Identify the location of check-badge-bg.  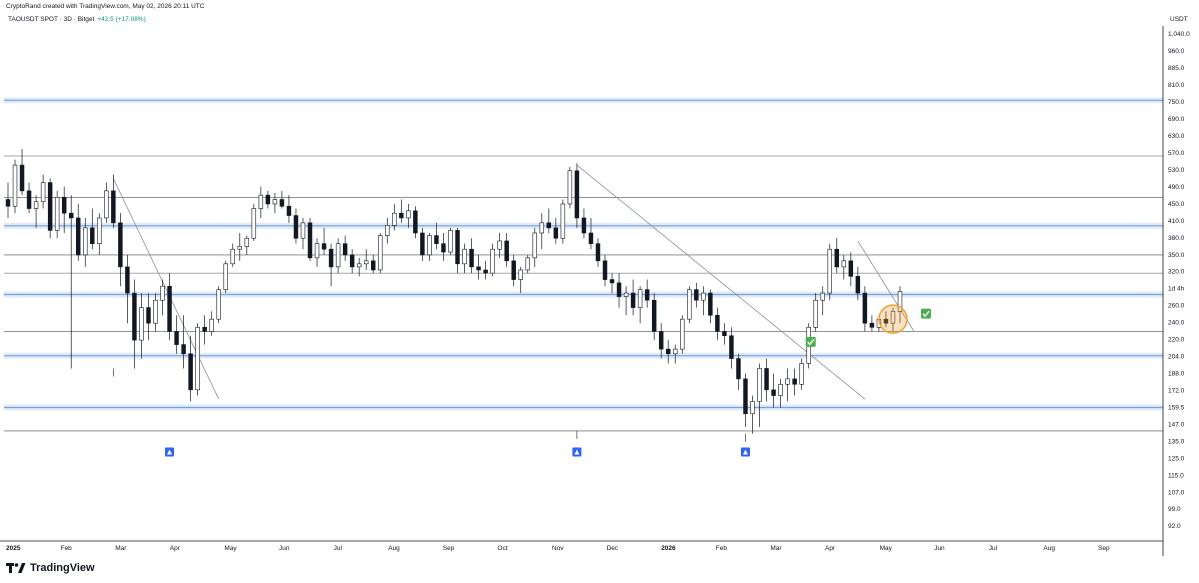
(810, 341).